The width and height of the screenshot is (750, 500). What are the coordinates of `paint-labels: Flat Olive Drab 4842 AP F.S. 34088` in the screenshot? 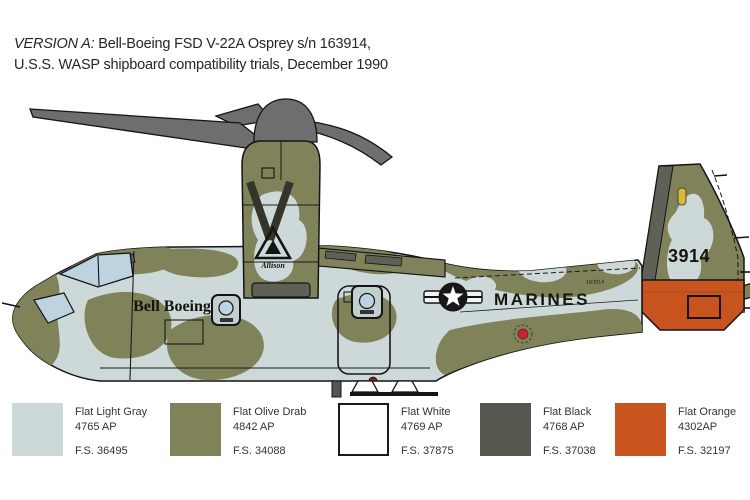 It's located at (269, 431).